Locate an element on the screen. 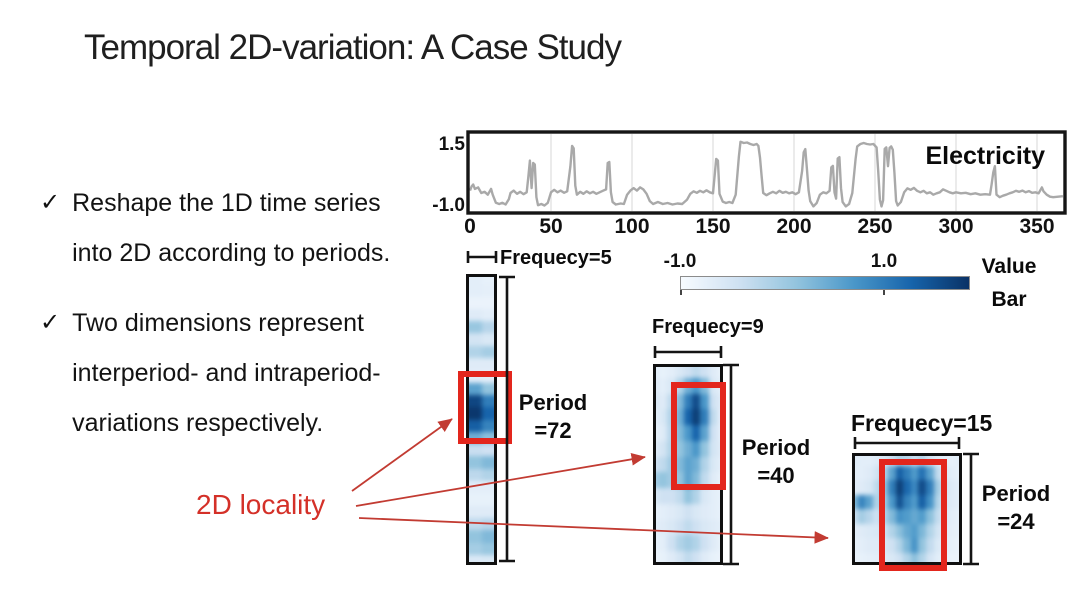  period-label-line: =72 is located at coordinates (553, 430).